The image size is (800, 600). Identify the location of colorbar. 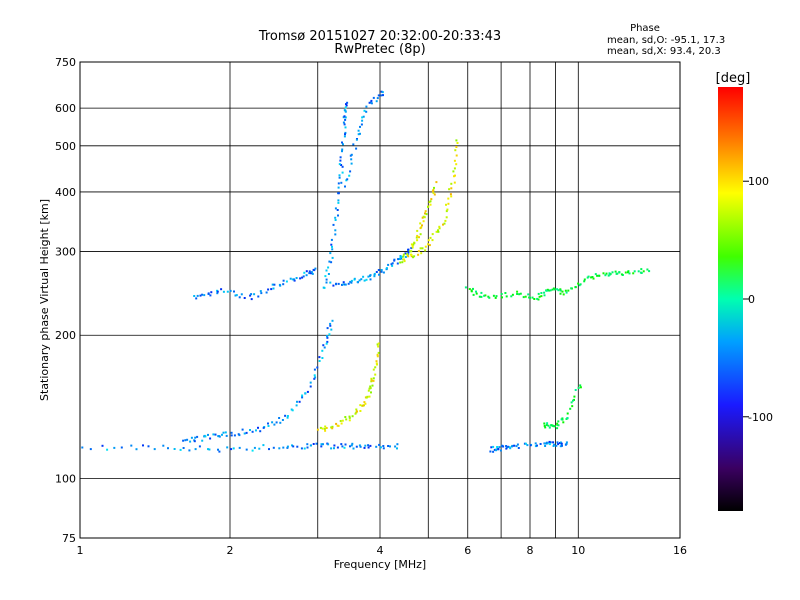
(730, 299).